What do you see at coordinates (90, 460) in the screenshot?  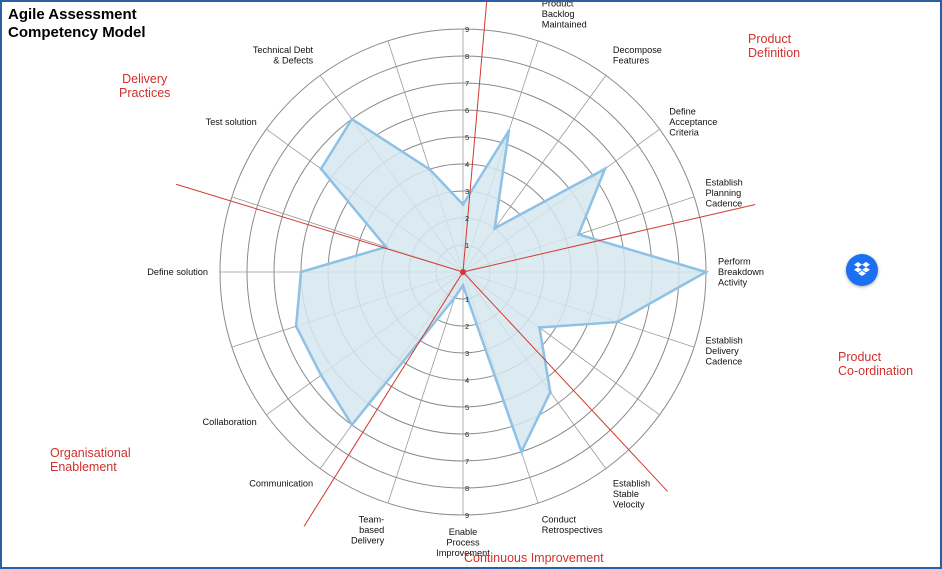 I see `group-label-organisational-enablement: Organisational Enablement` at bounding box center [90, 460].